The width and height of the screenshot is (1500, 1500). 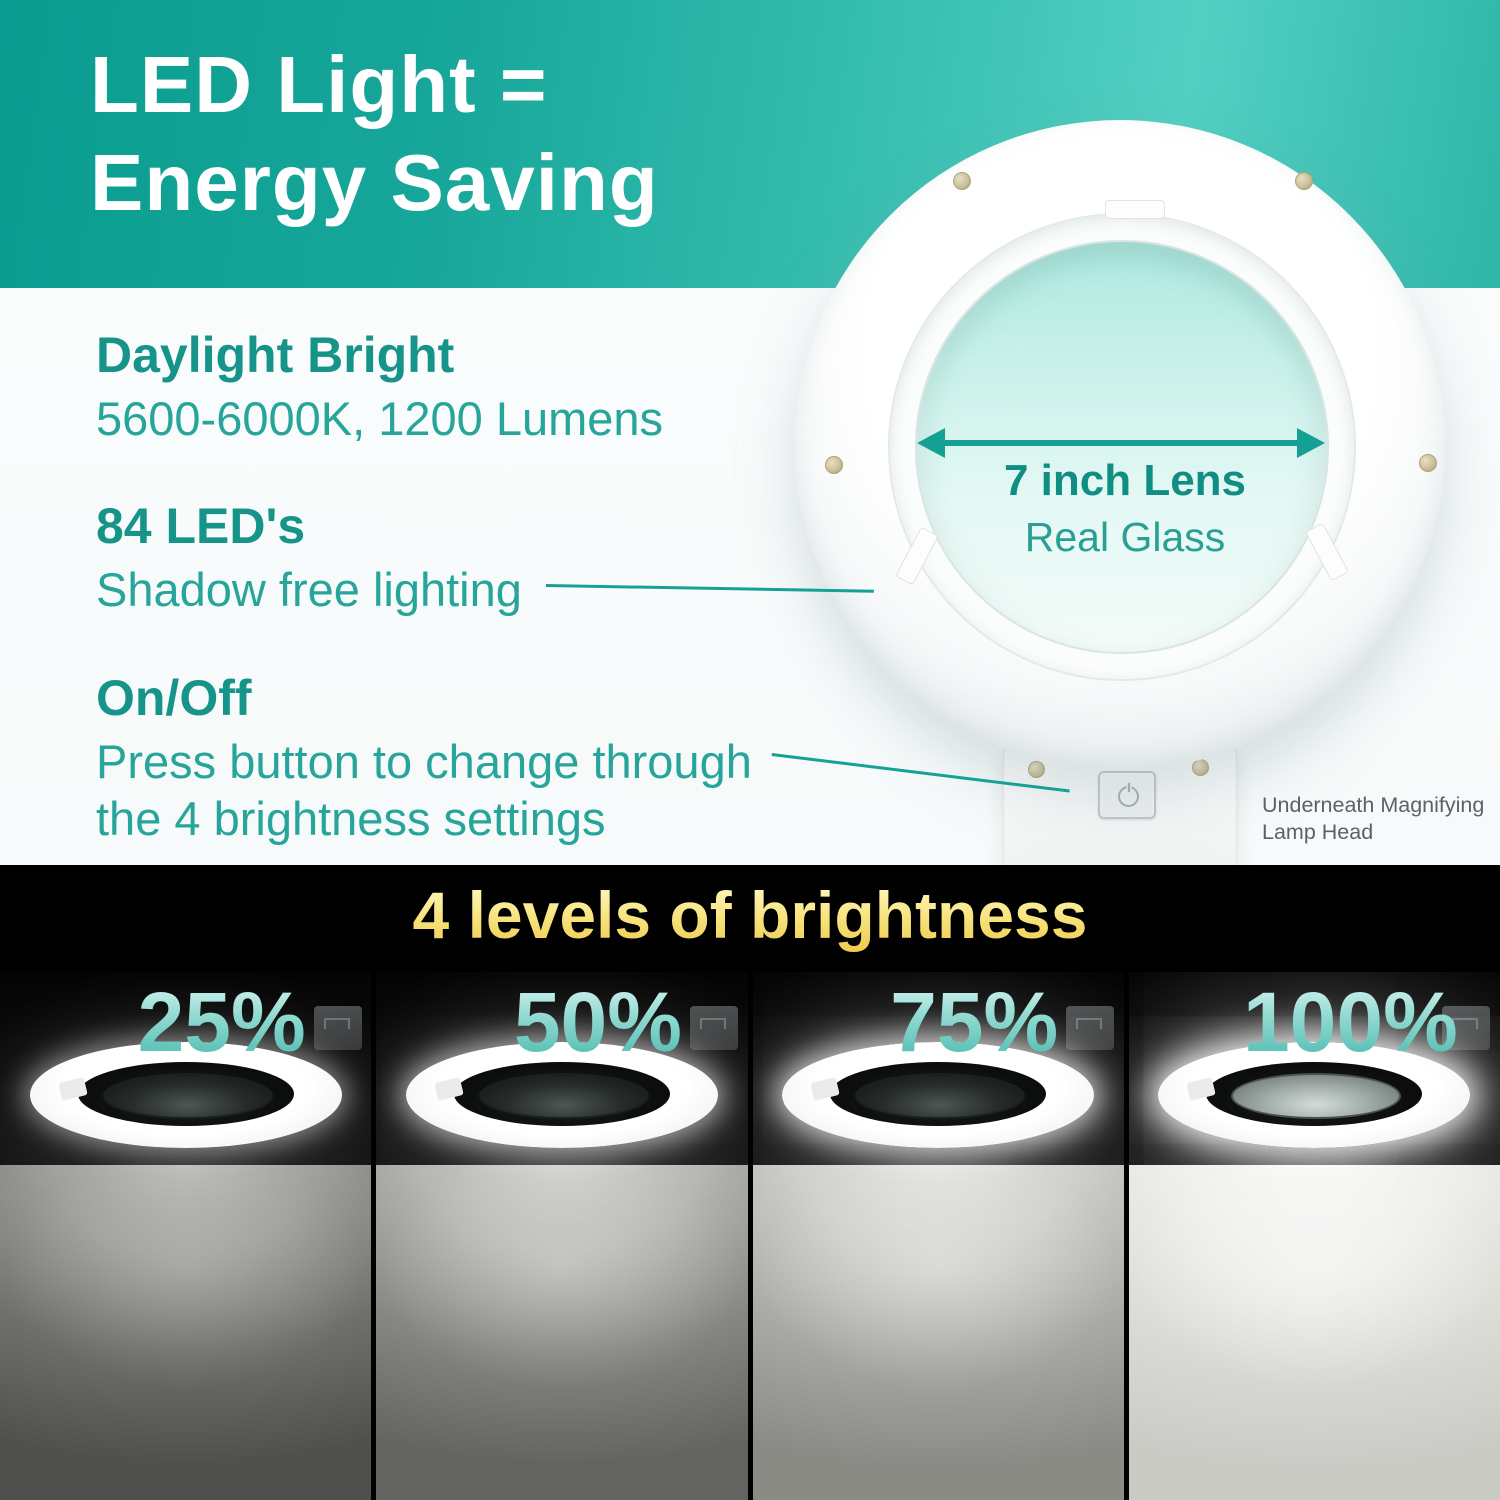 I want to click on lens-material-label: Real Glass, so click(x=1125, y=537).